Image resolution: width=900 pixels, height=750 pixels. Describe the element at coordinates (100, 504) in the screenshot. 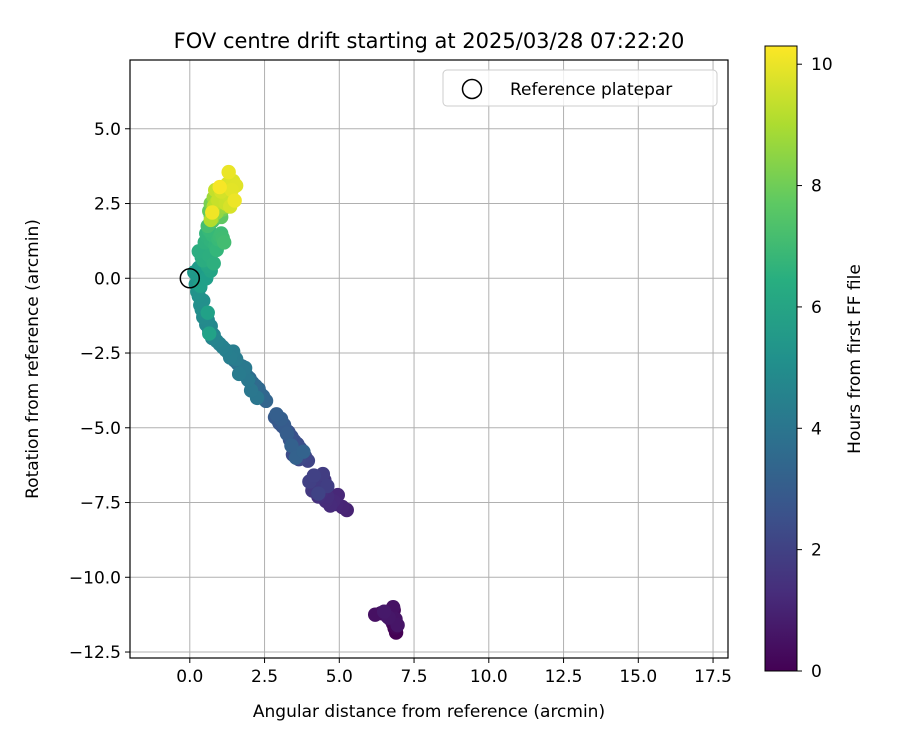

I see `y-tick-label: −7.5` at that location.